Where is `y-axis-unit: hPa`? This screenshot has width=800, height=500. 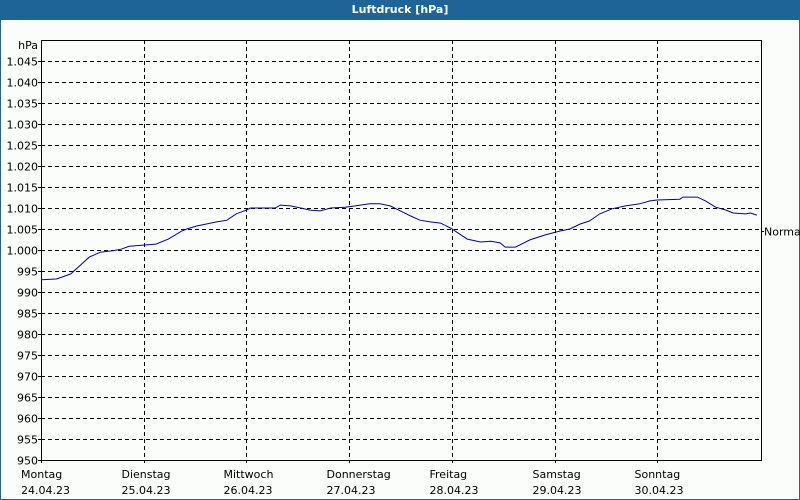
y-axis-unit: hPa is located at coordinates (28, 45).